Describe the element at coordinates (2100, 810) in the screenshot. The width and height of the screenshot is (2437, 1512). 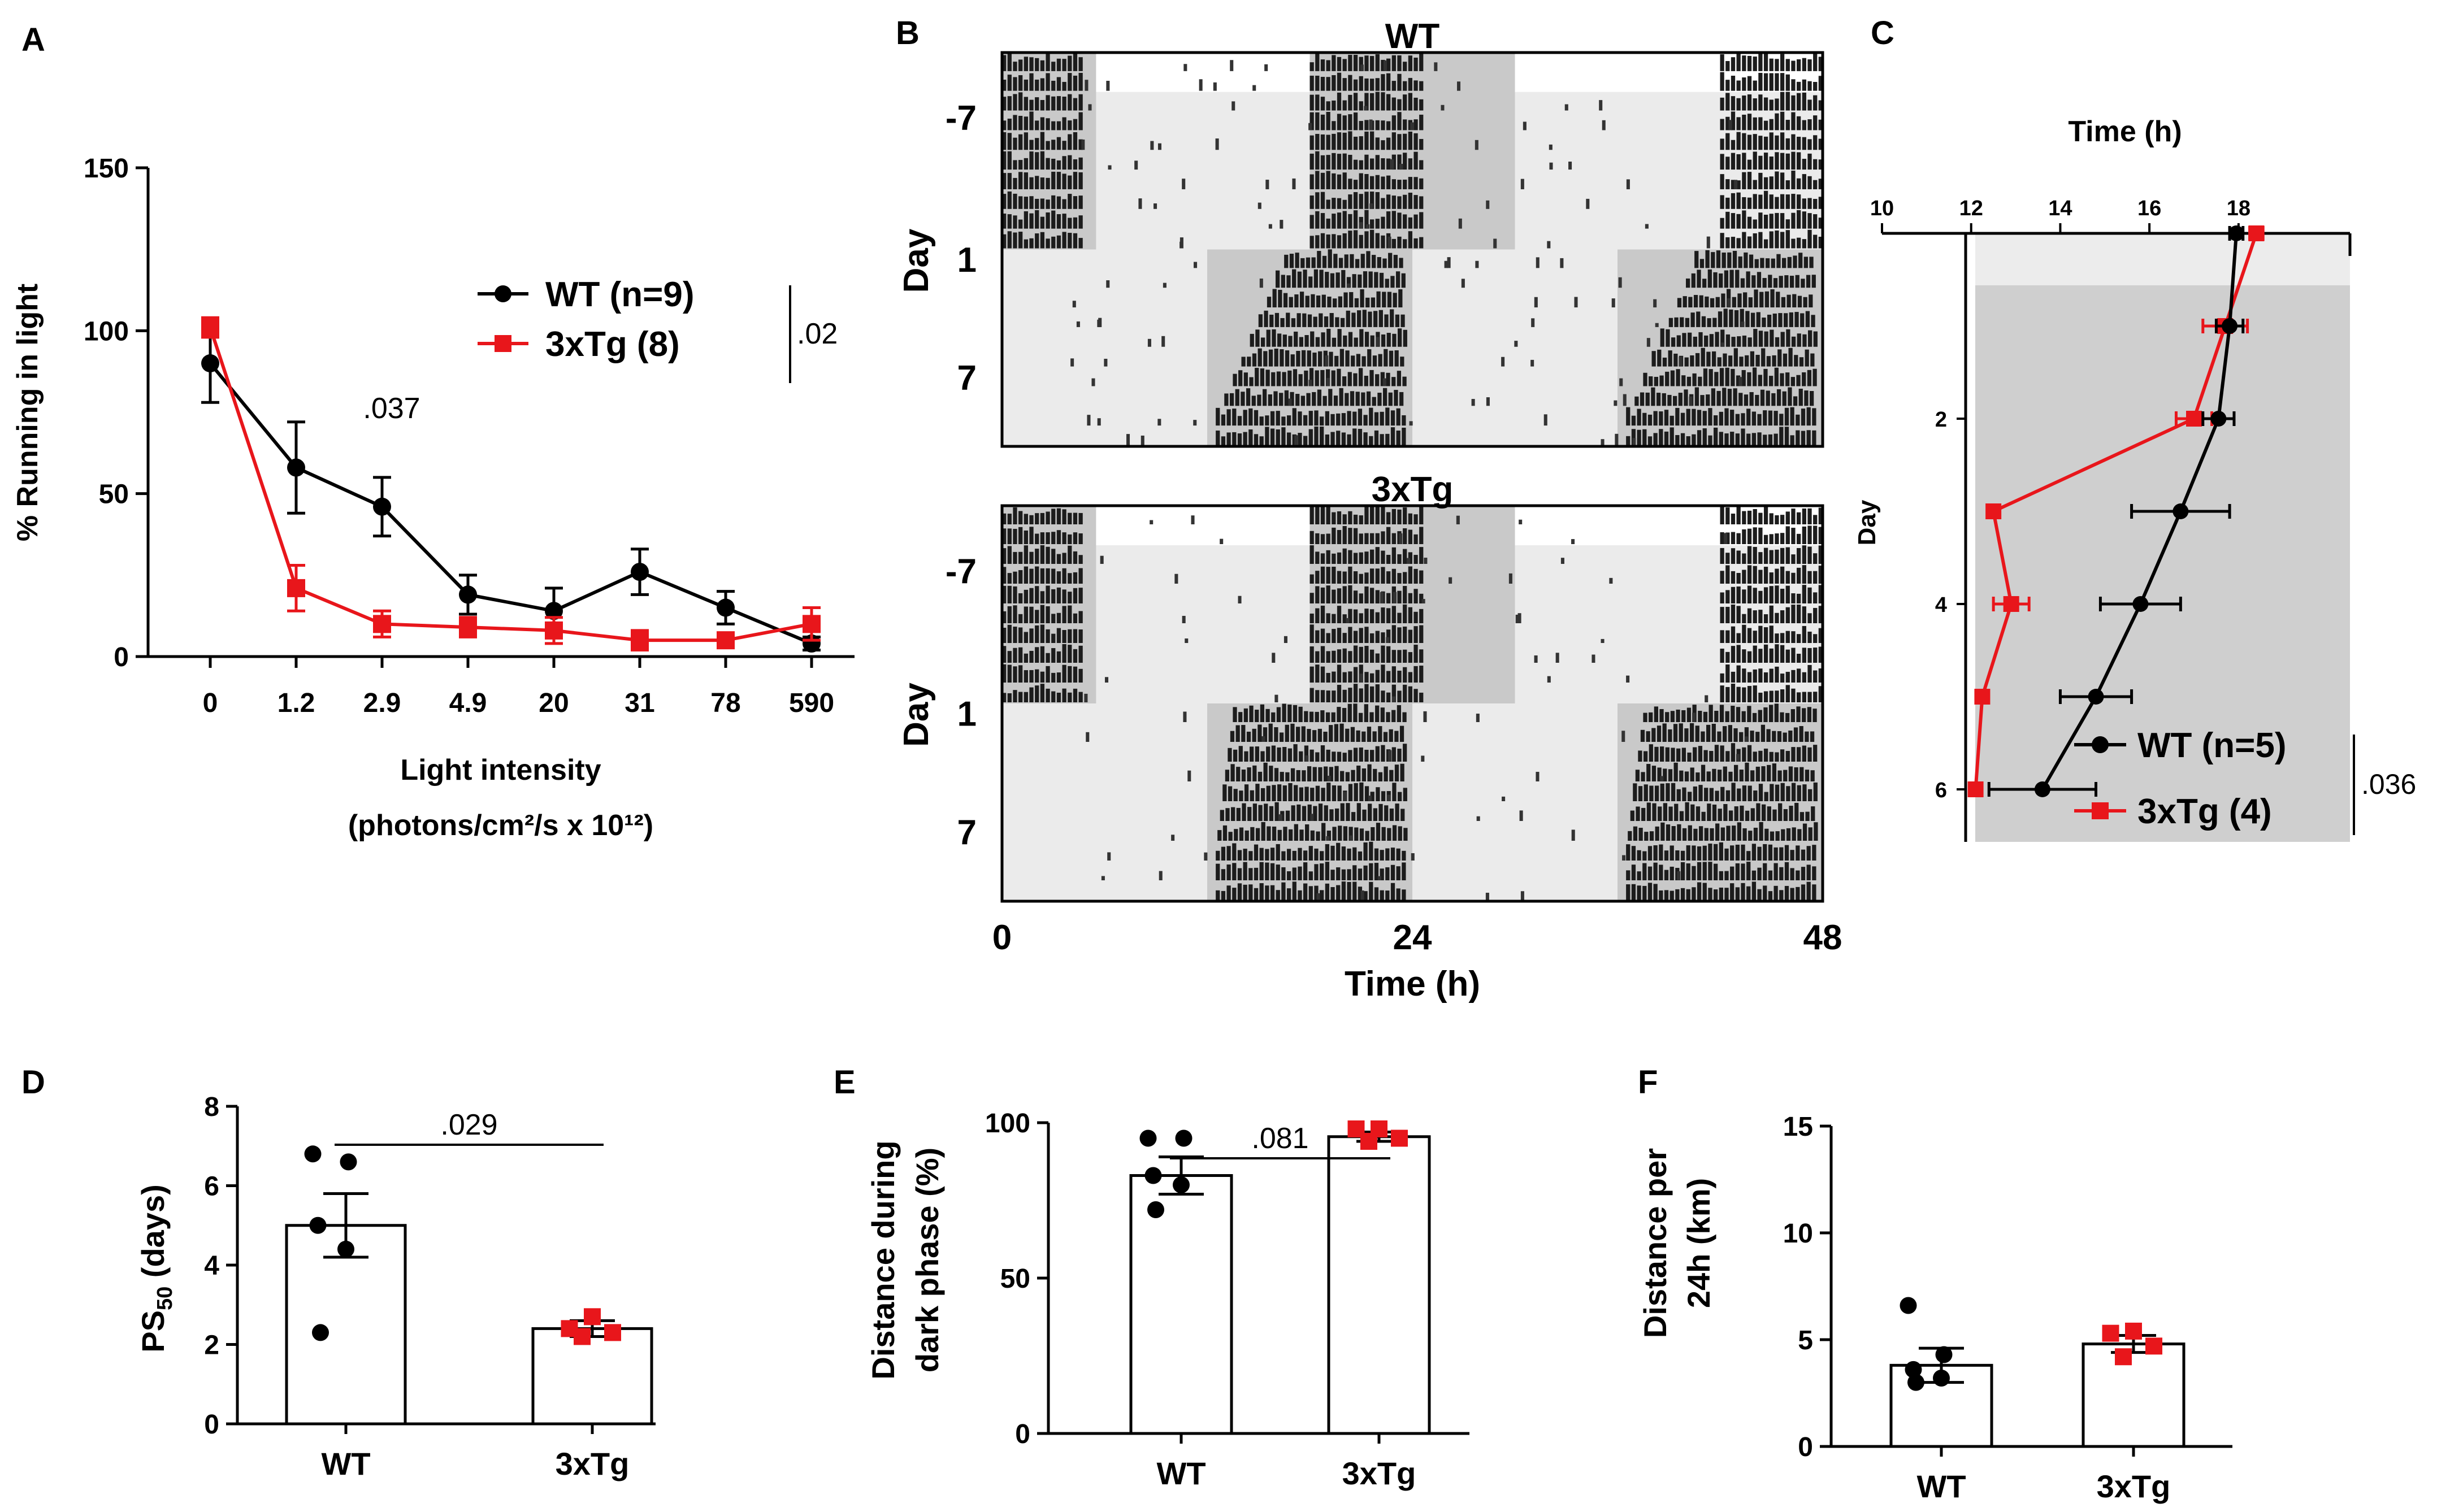
I see `legend-marker` at that location.